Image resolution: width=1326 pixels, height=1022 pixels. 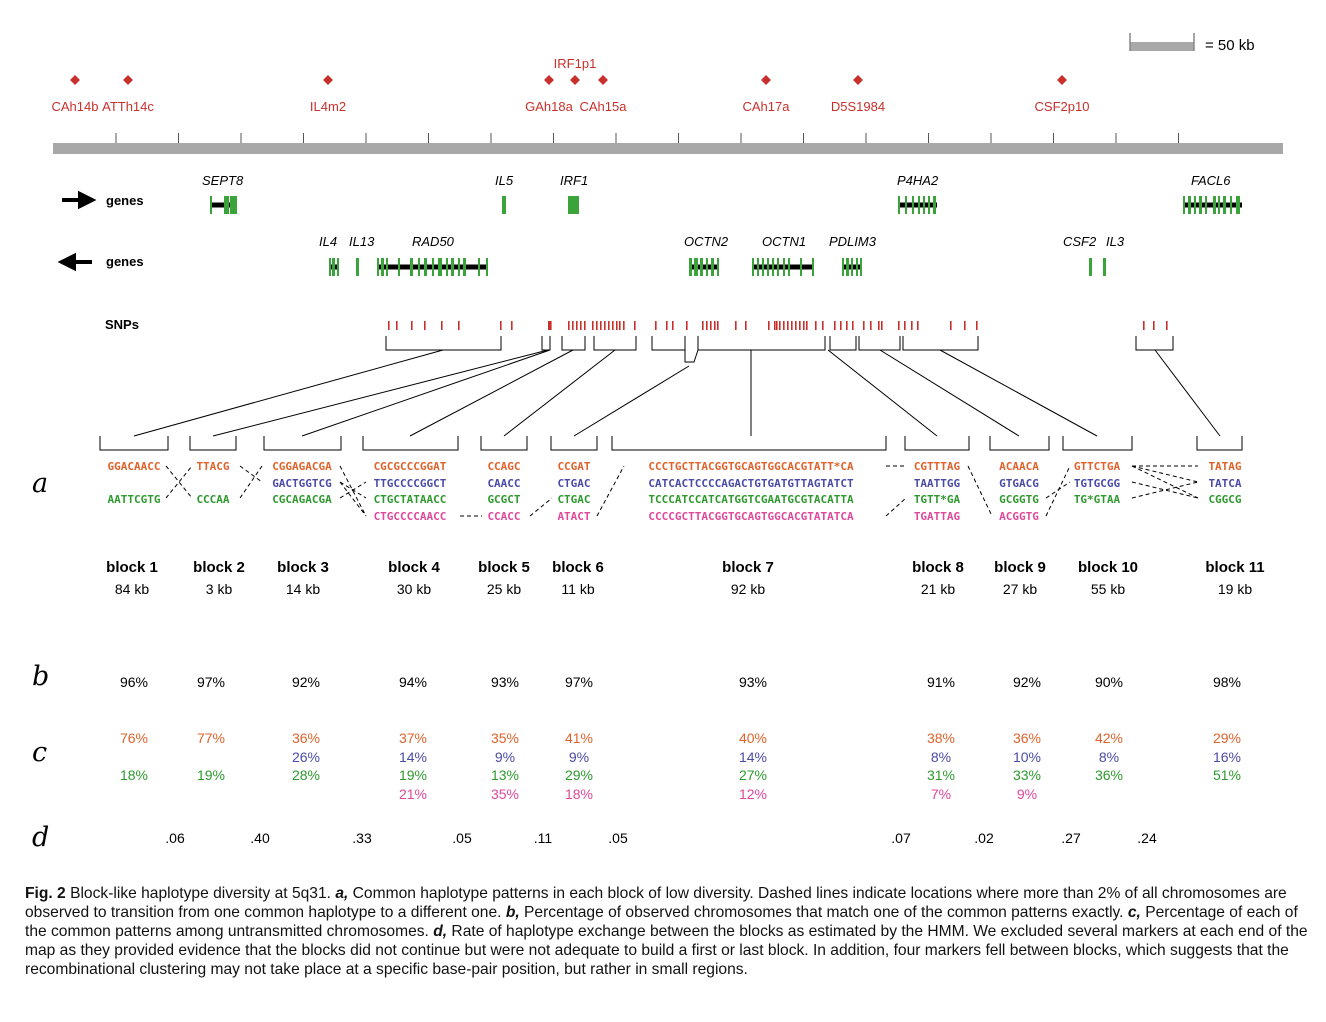 I want to click on snp-track, so click(x=778, y=325).